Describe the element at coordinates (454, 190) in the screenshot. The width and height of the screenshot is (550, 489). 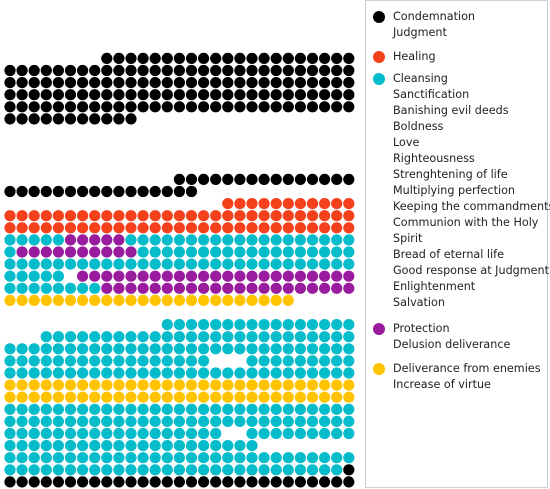
I see `legend-label: Multiplying perfection` at that location.